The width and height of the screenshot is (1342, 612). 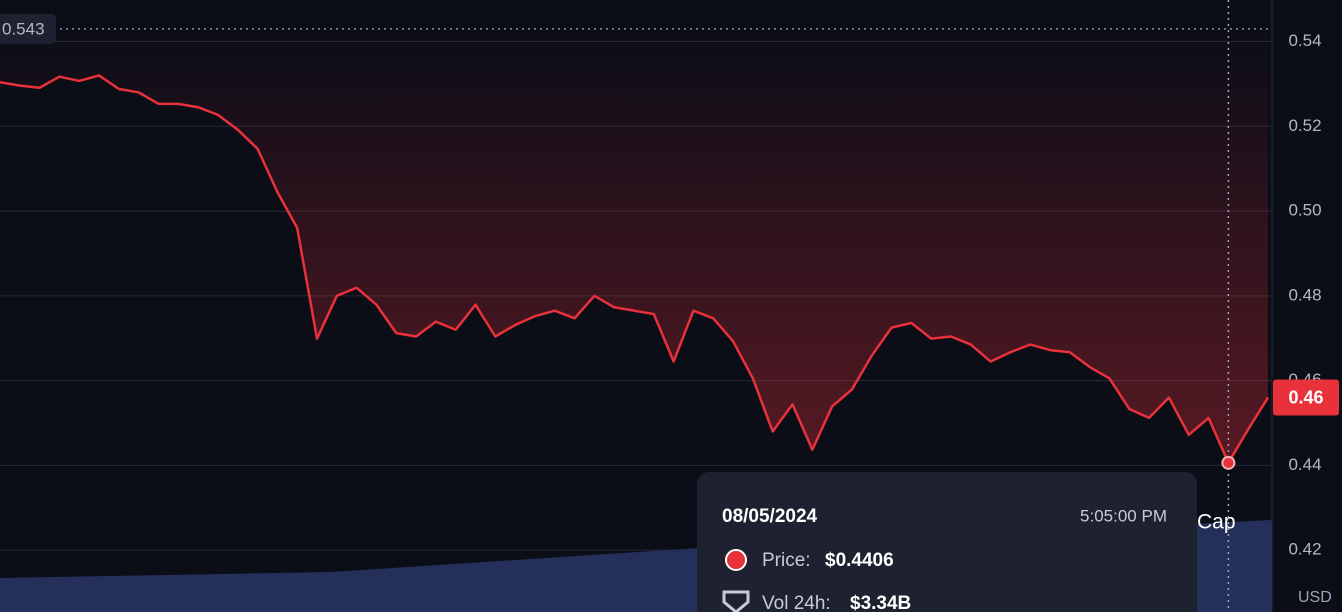 I want to click on tooltip-time: 5:05:00 PM, so click(x=1123, y=515).